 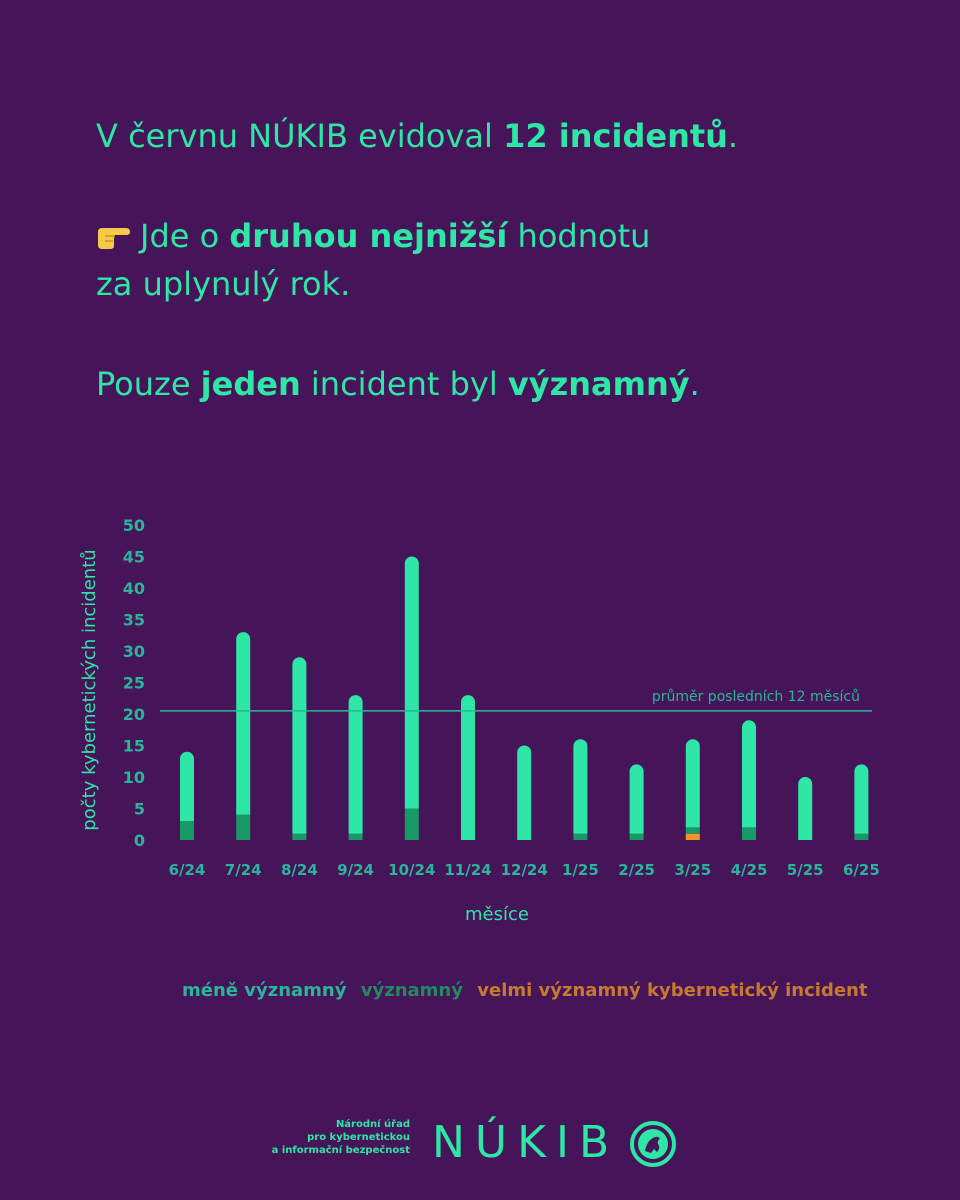 I want to click on x-tick-label: 6/24, so click(x=187, y=870).